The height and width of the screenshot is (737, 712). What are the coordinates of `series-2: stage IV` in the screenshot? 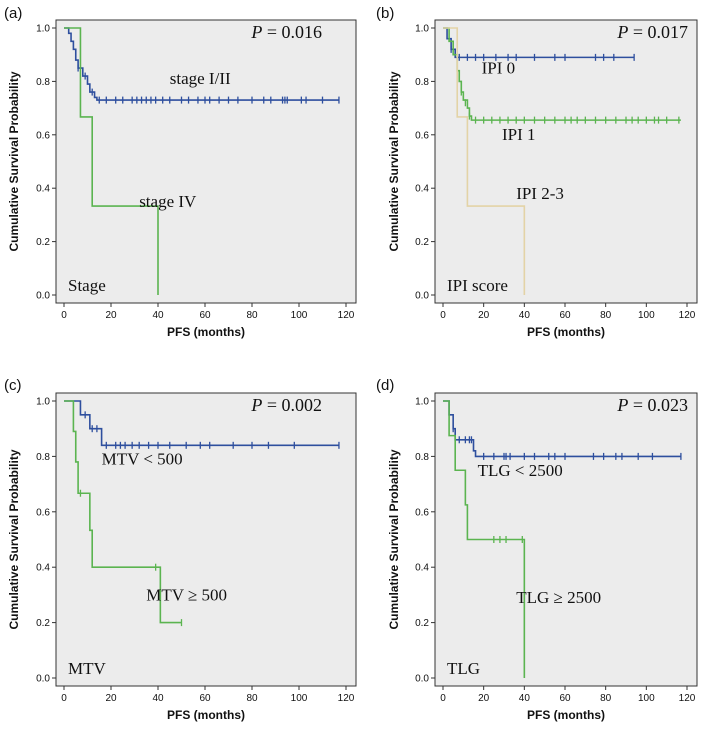 It's located at (130, 161).